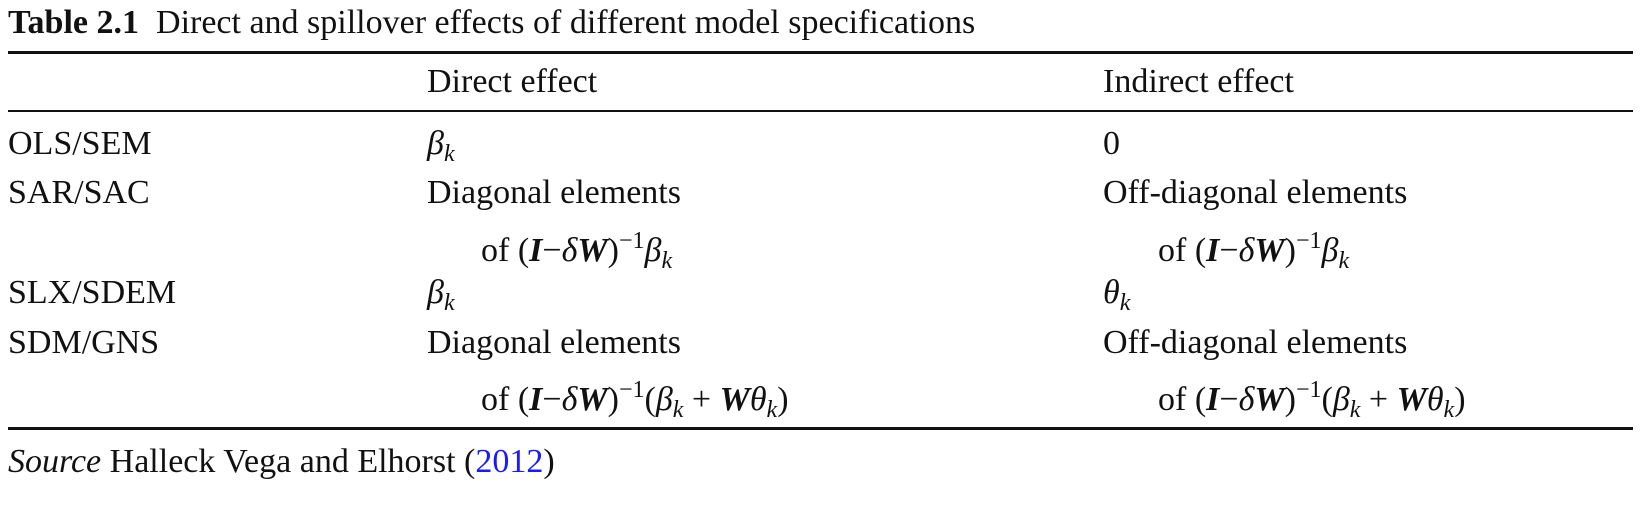 The image size is (1641, 508). Describe the element at coordinates (92, 292) in the screenshot. I see `row-label: SLX/SDEM` at that location.